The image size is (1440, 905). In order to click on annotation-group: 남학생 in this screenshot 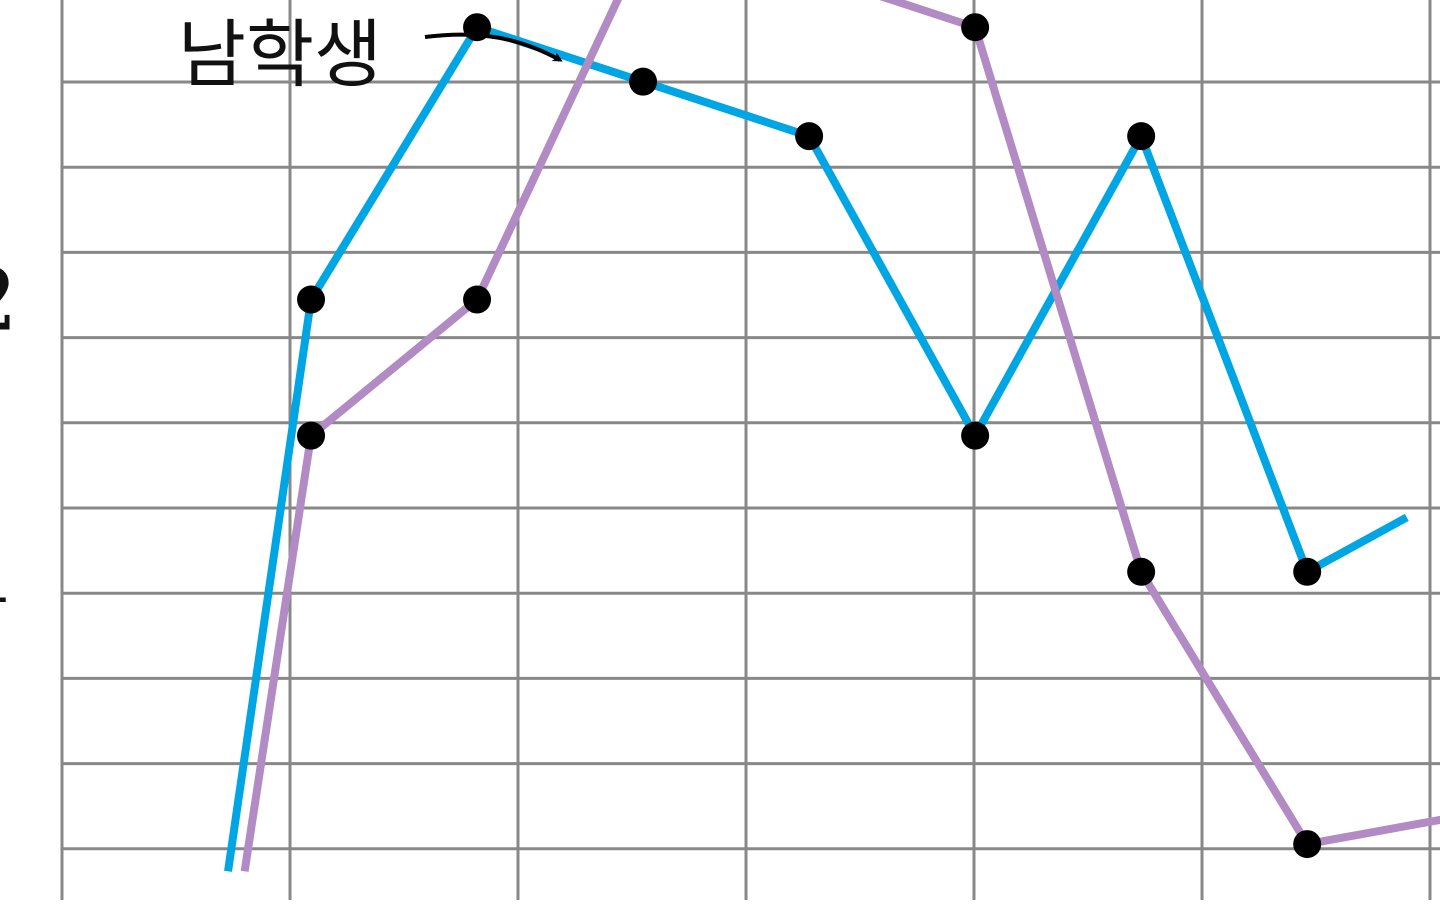, I will do `click(370, 55)`.